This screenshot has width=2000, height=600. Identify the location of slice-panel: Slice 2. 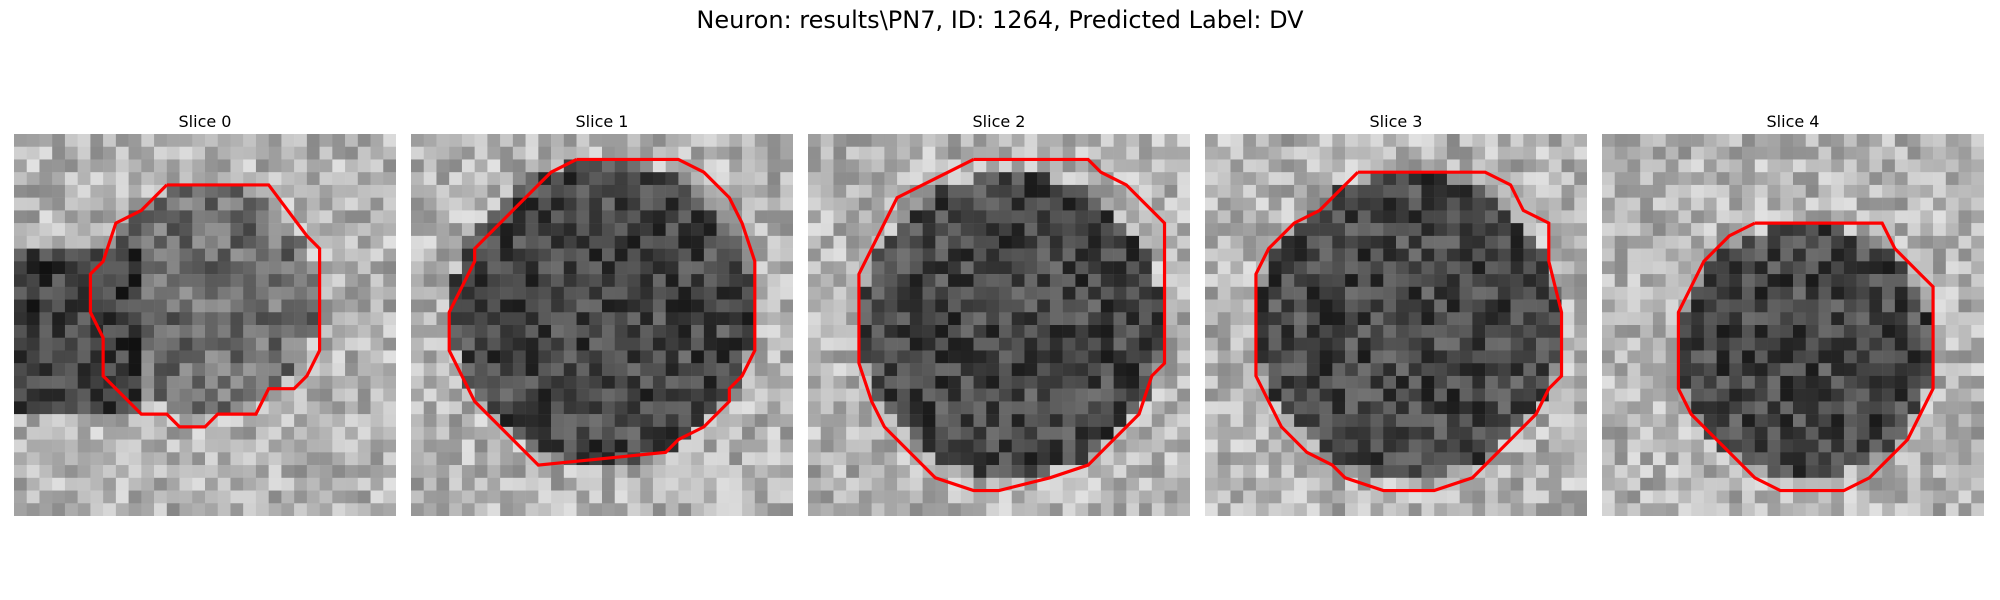
(999, 313).